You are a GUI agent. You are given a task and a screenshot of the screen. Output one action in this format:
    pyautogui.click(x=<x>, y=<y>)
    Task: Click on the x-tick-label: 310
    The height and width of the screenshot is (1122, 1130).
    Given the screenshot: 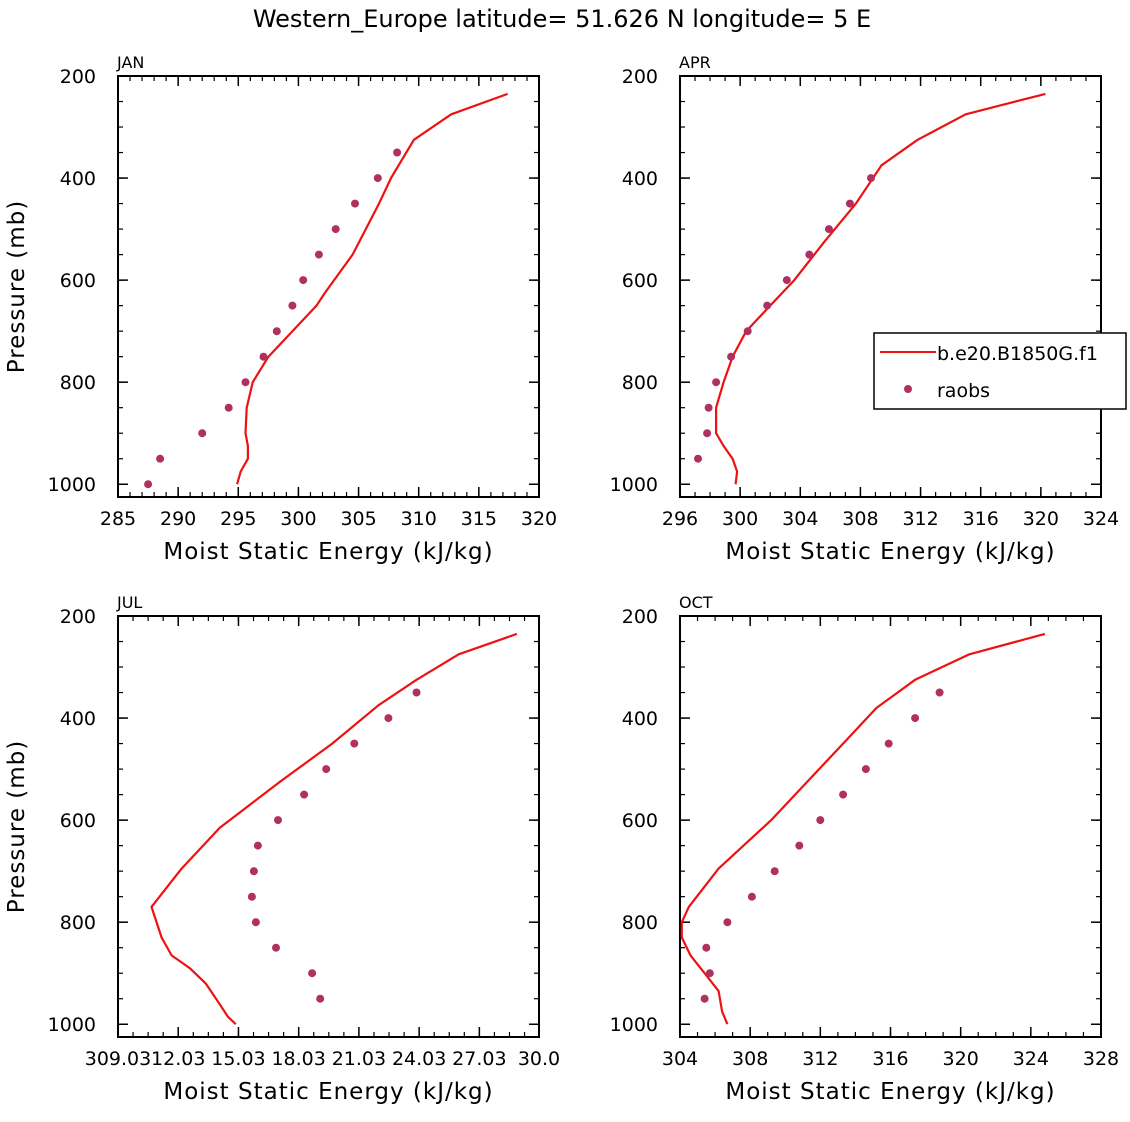 What is the action you would take?
    pyautogui.click(x=419, y=519)
    